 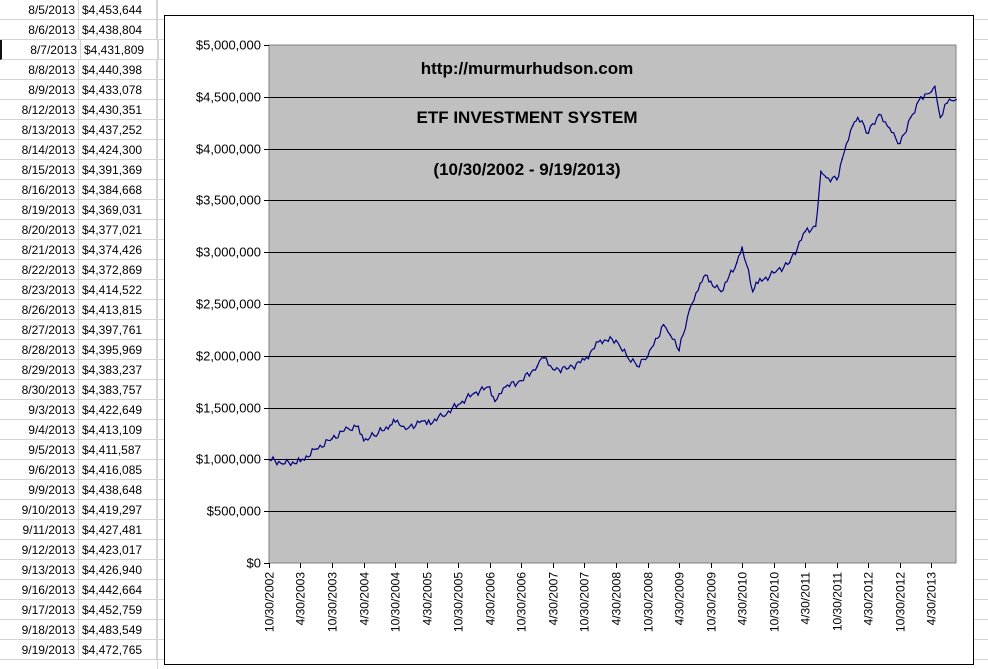 I want to click on x-tick-label: 4/30/2009, so click(x=680, y=599).